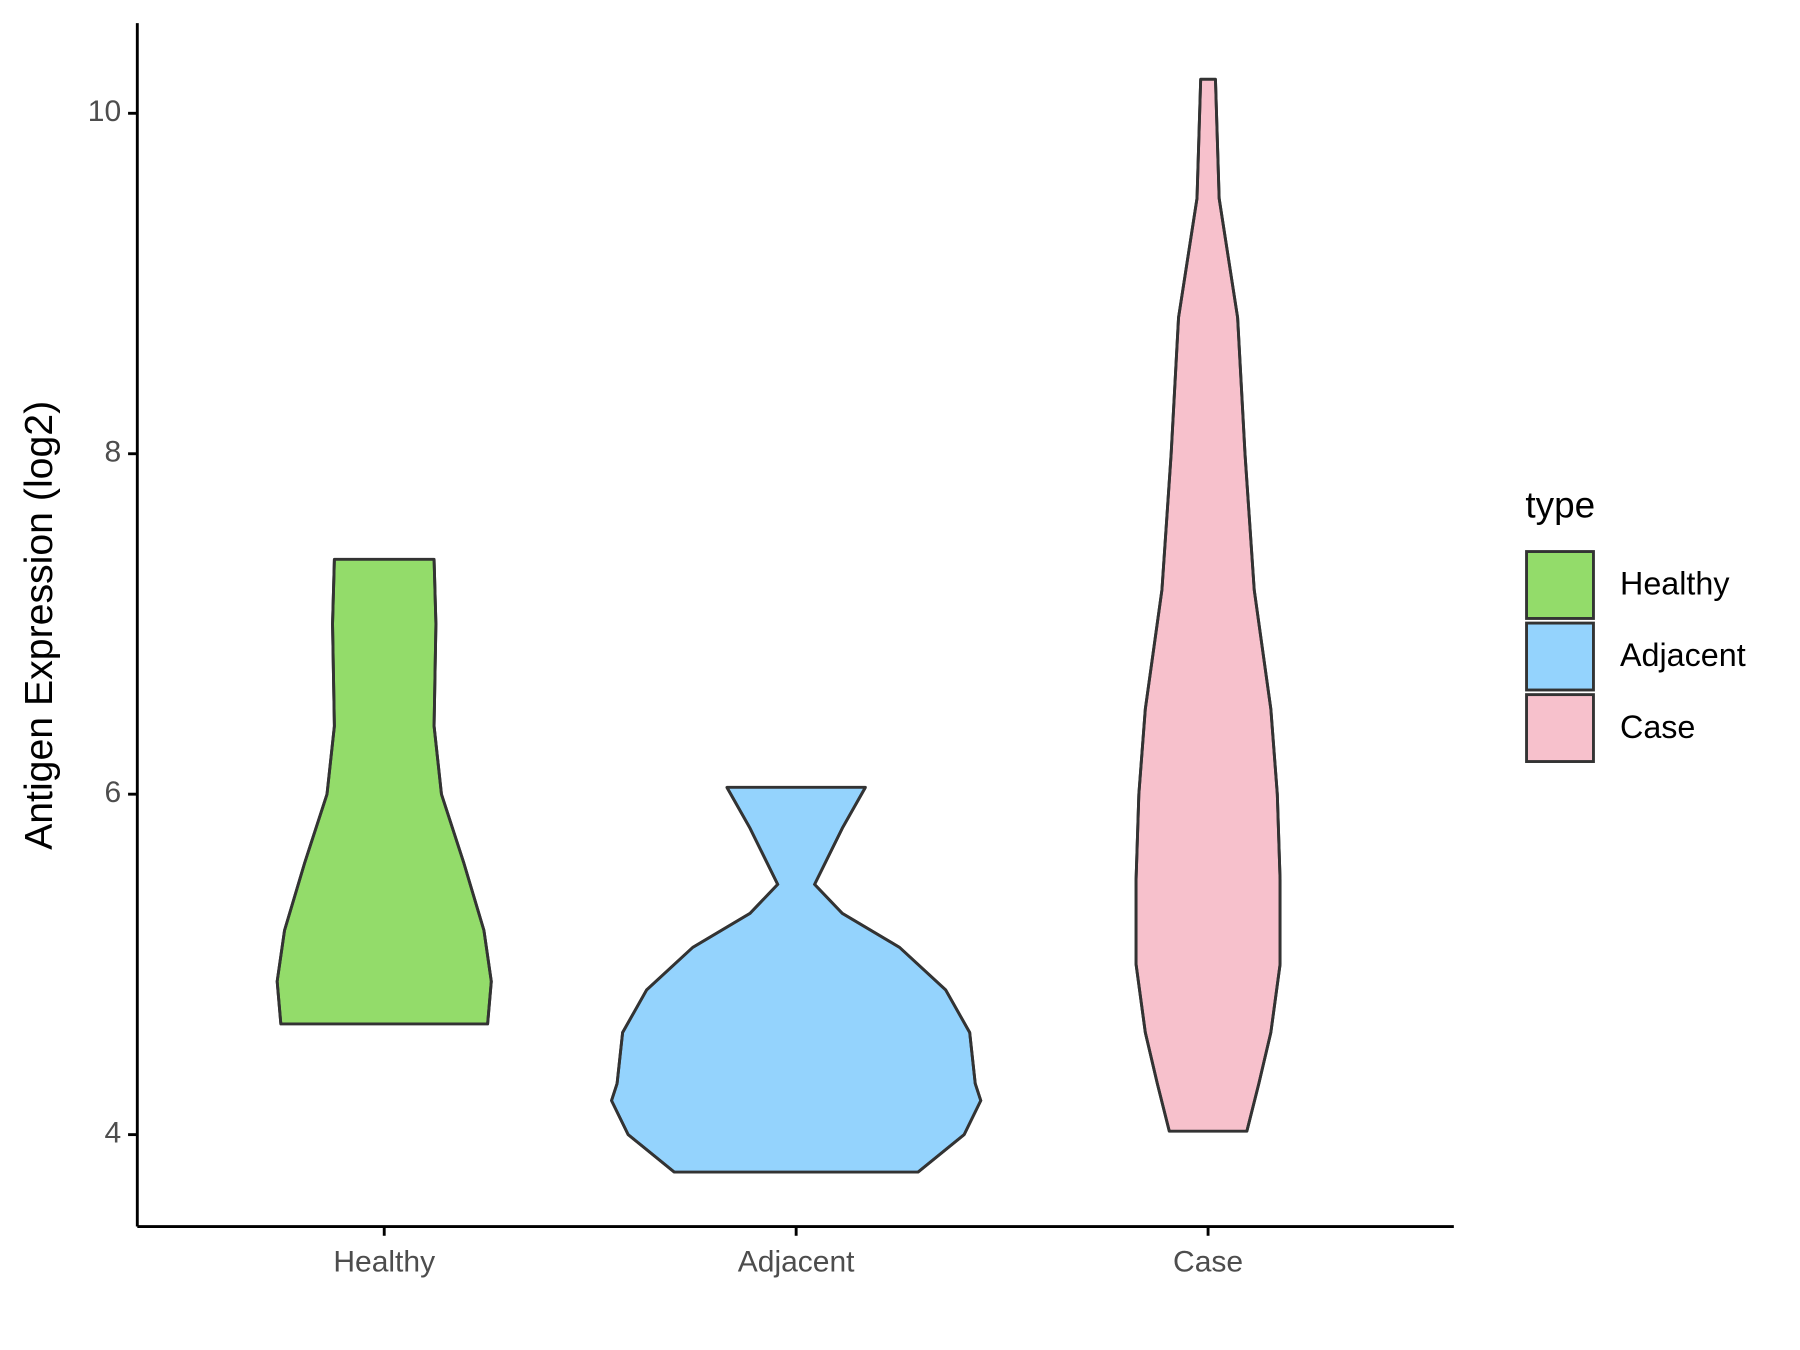  Describe the element at coordinates (796, 1261) in the screenshot. I see `x-tick-label: Adjacent` at that location.